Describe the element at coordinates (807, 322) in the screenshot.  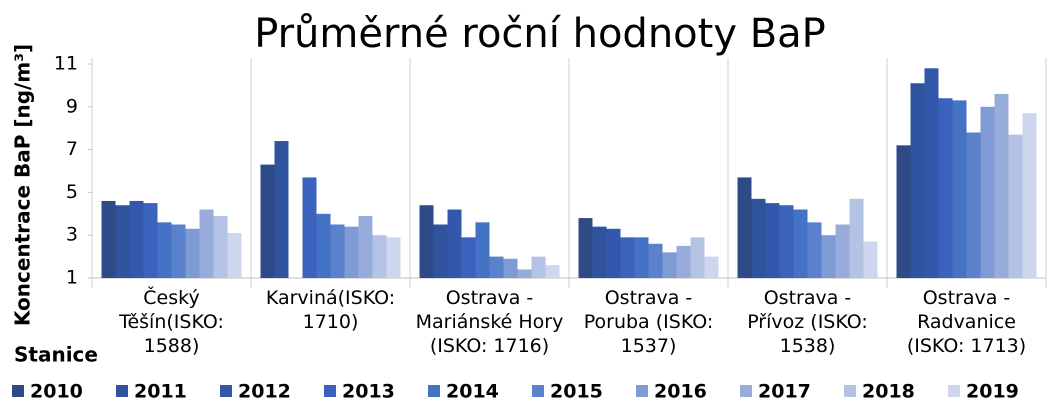
I see `x-tick-label: Ostrava - Přívoz (ISKO: 1538)` at that location.